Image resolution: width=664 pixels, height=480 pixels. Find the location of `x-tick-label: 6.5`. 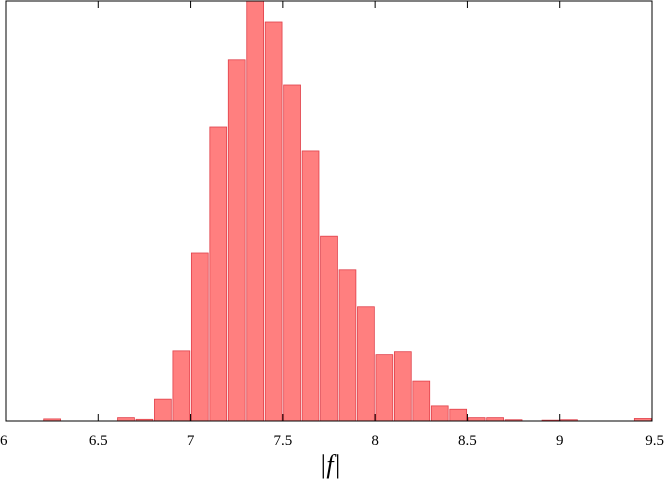

x-tick-label: 6.5 is located at coordinates (98, 441).